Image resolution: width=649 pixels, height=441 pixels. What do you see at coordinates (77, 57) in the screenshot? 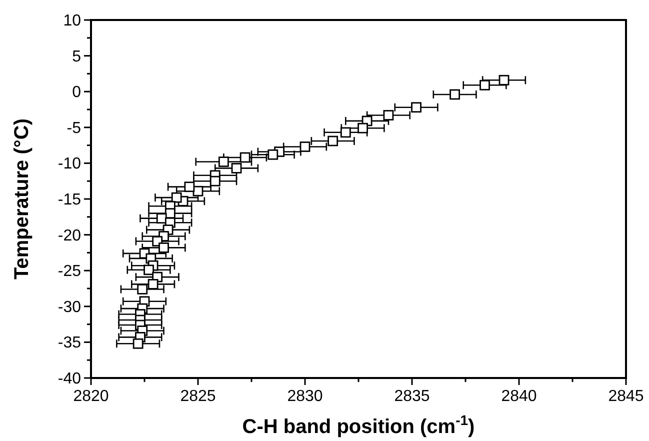
I see `y-tick-label: 5` at bounding box center [77, 57].